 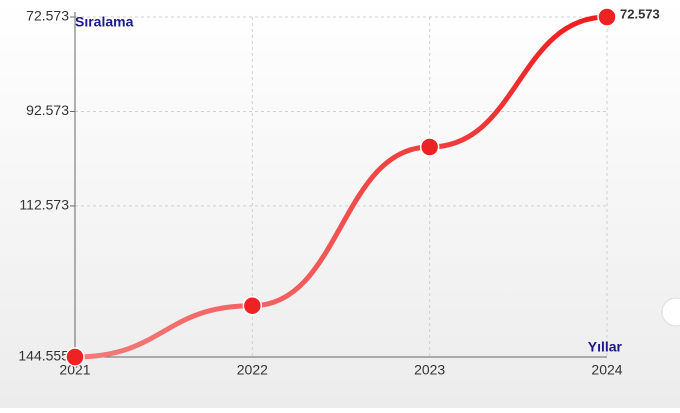 I want to click on x-axis-label: Yıllar, so click(x=605, y=347).